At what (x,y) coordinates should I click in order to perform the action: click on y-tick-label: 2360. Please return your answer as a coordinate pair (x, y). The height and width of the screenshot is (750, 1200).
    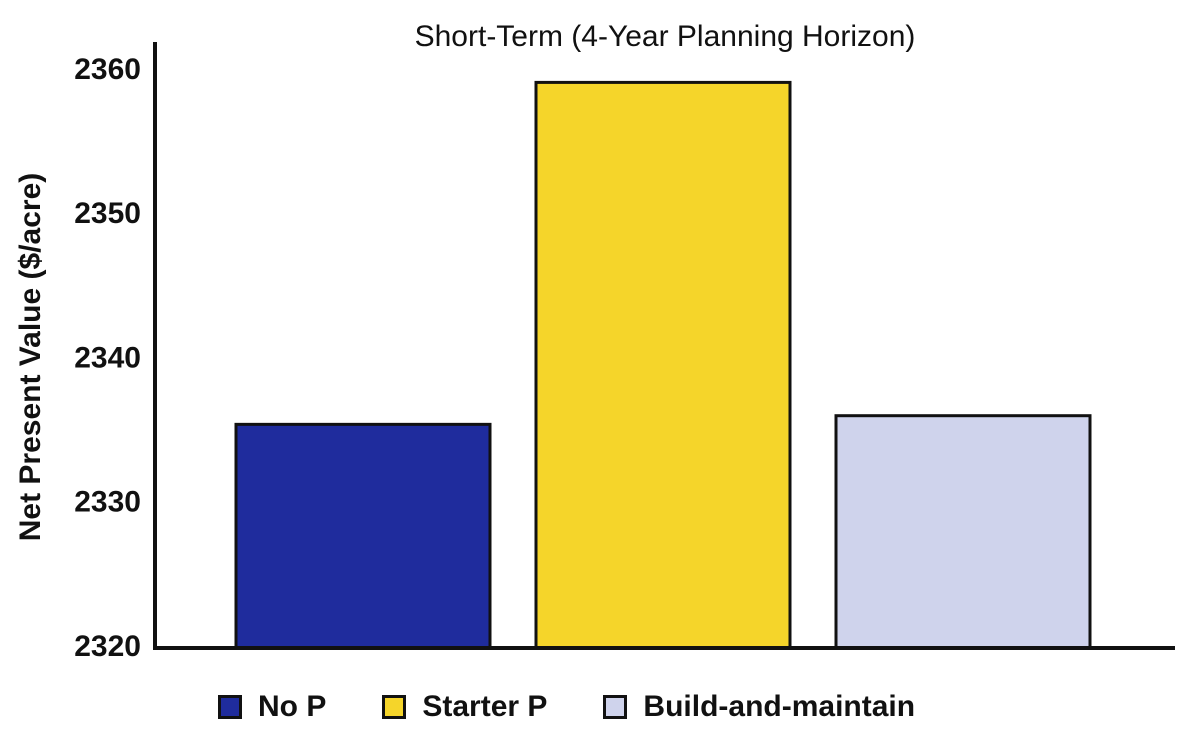
    Looking at the image, I should click on (107, 69).